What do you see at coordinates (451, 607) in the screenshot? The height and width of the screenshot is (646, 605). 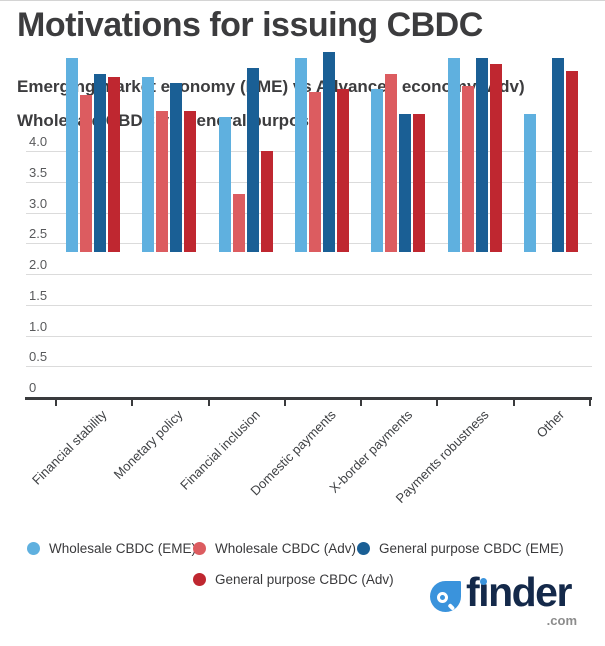 I see `magnifier-handle` at bounding box center [451, 607].